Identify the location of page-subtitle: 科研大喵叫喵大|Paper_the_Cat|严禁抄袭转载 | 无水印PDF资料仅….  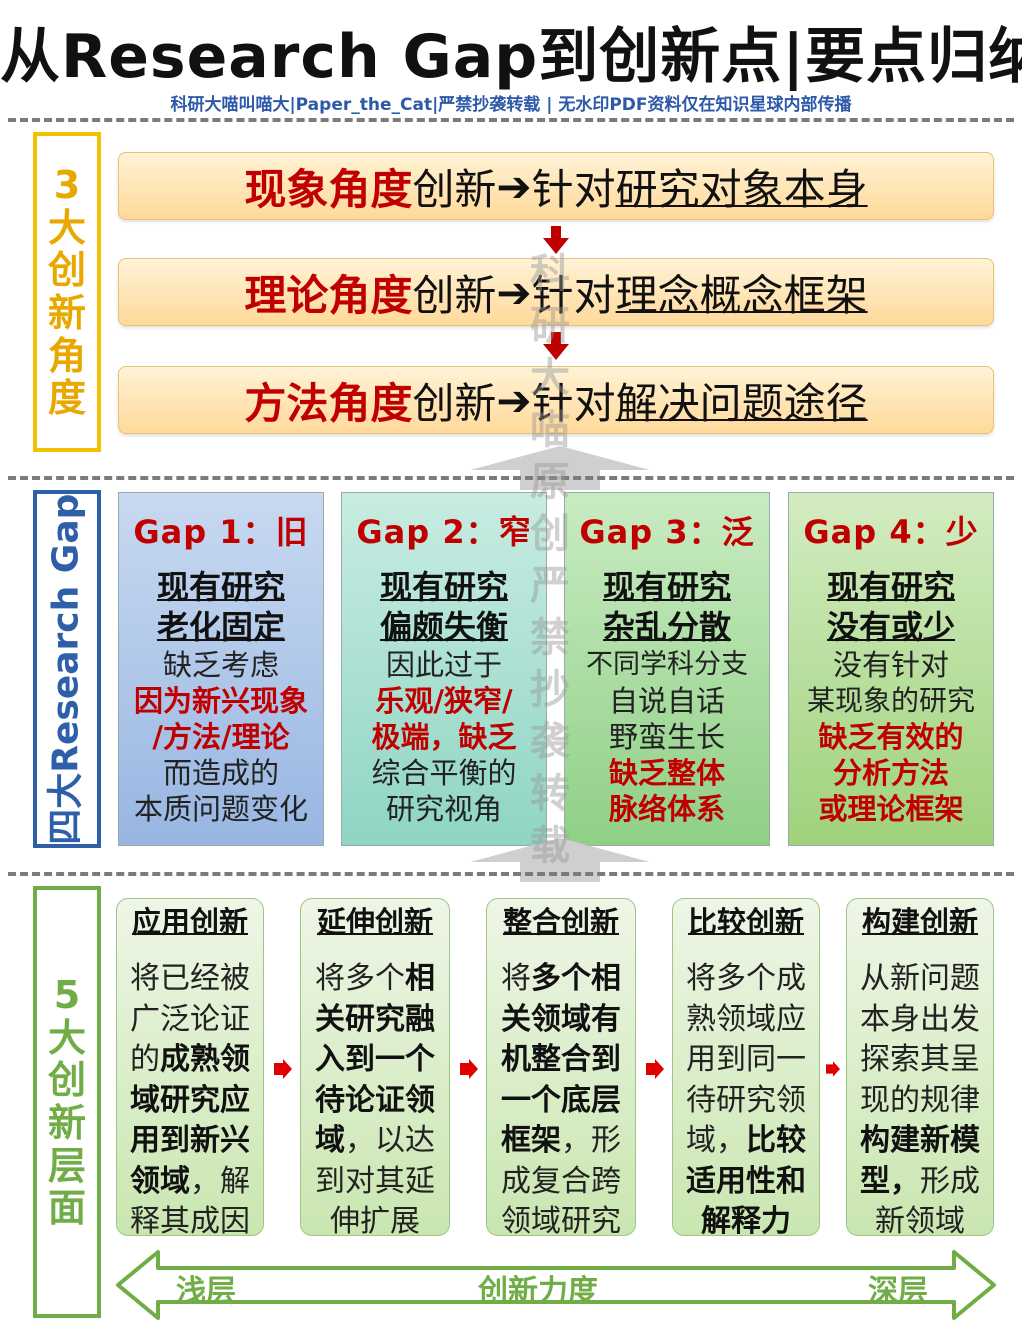
(511, 105).